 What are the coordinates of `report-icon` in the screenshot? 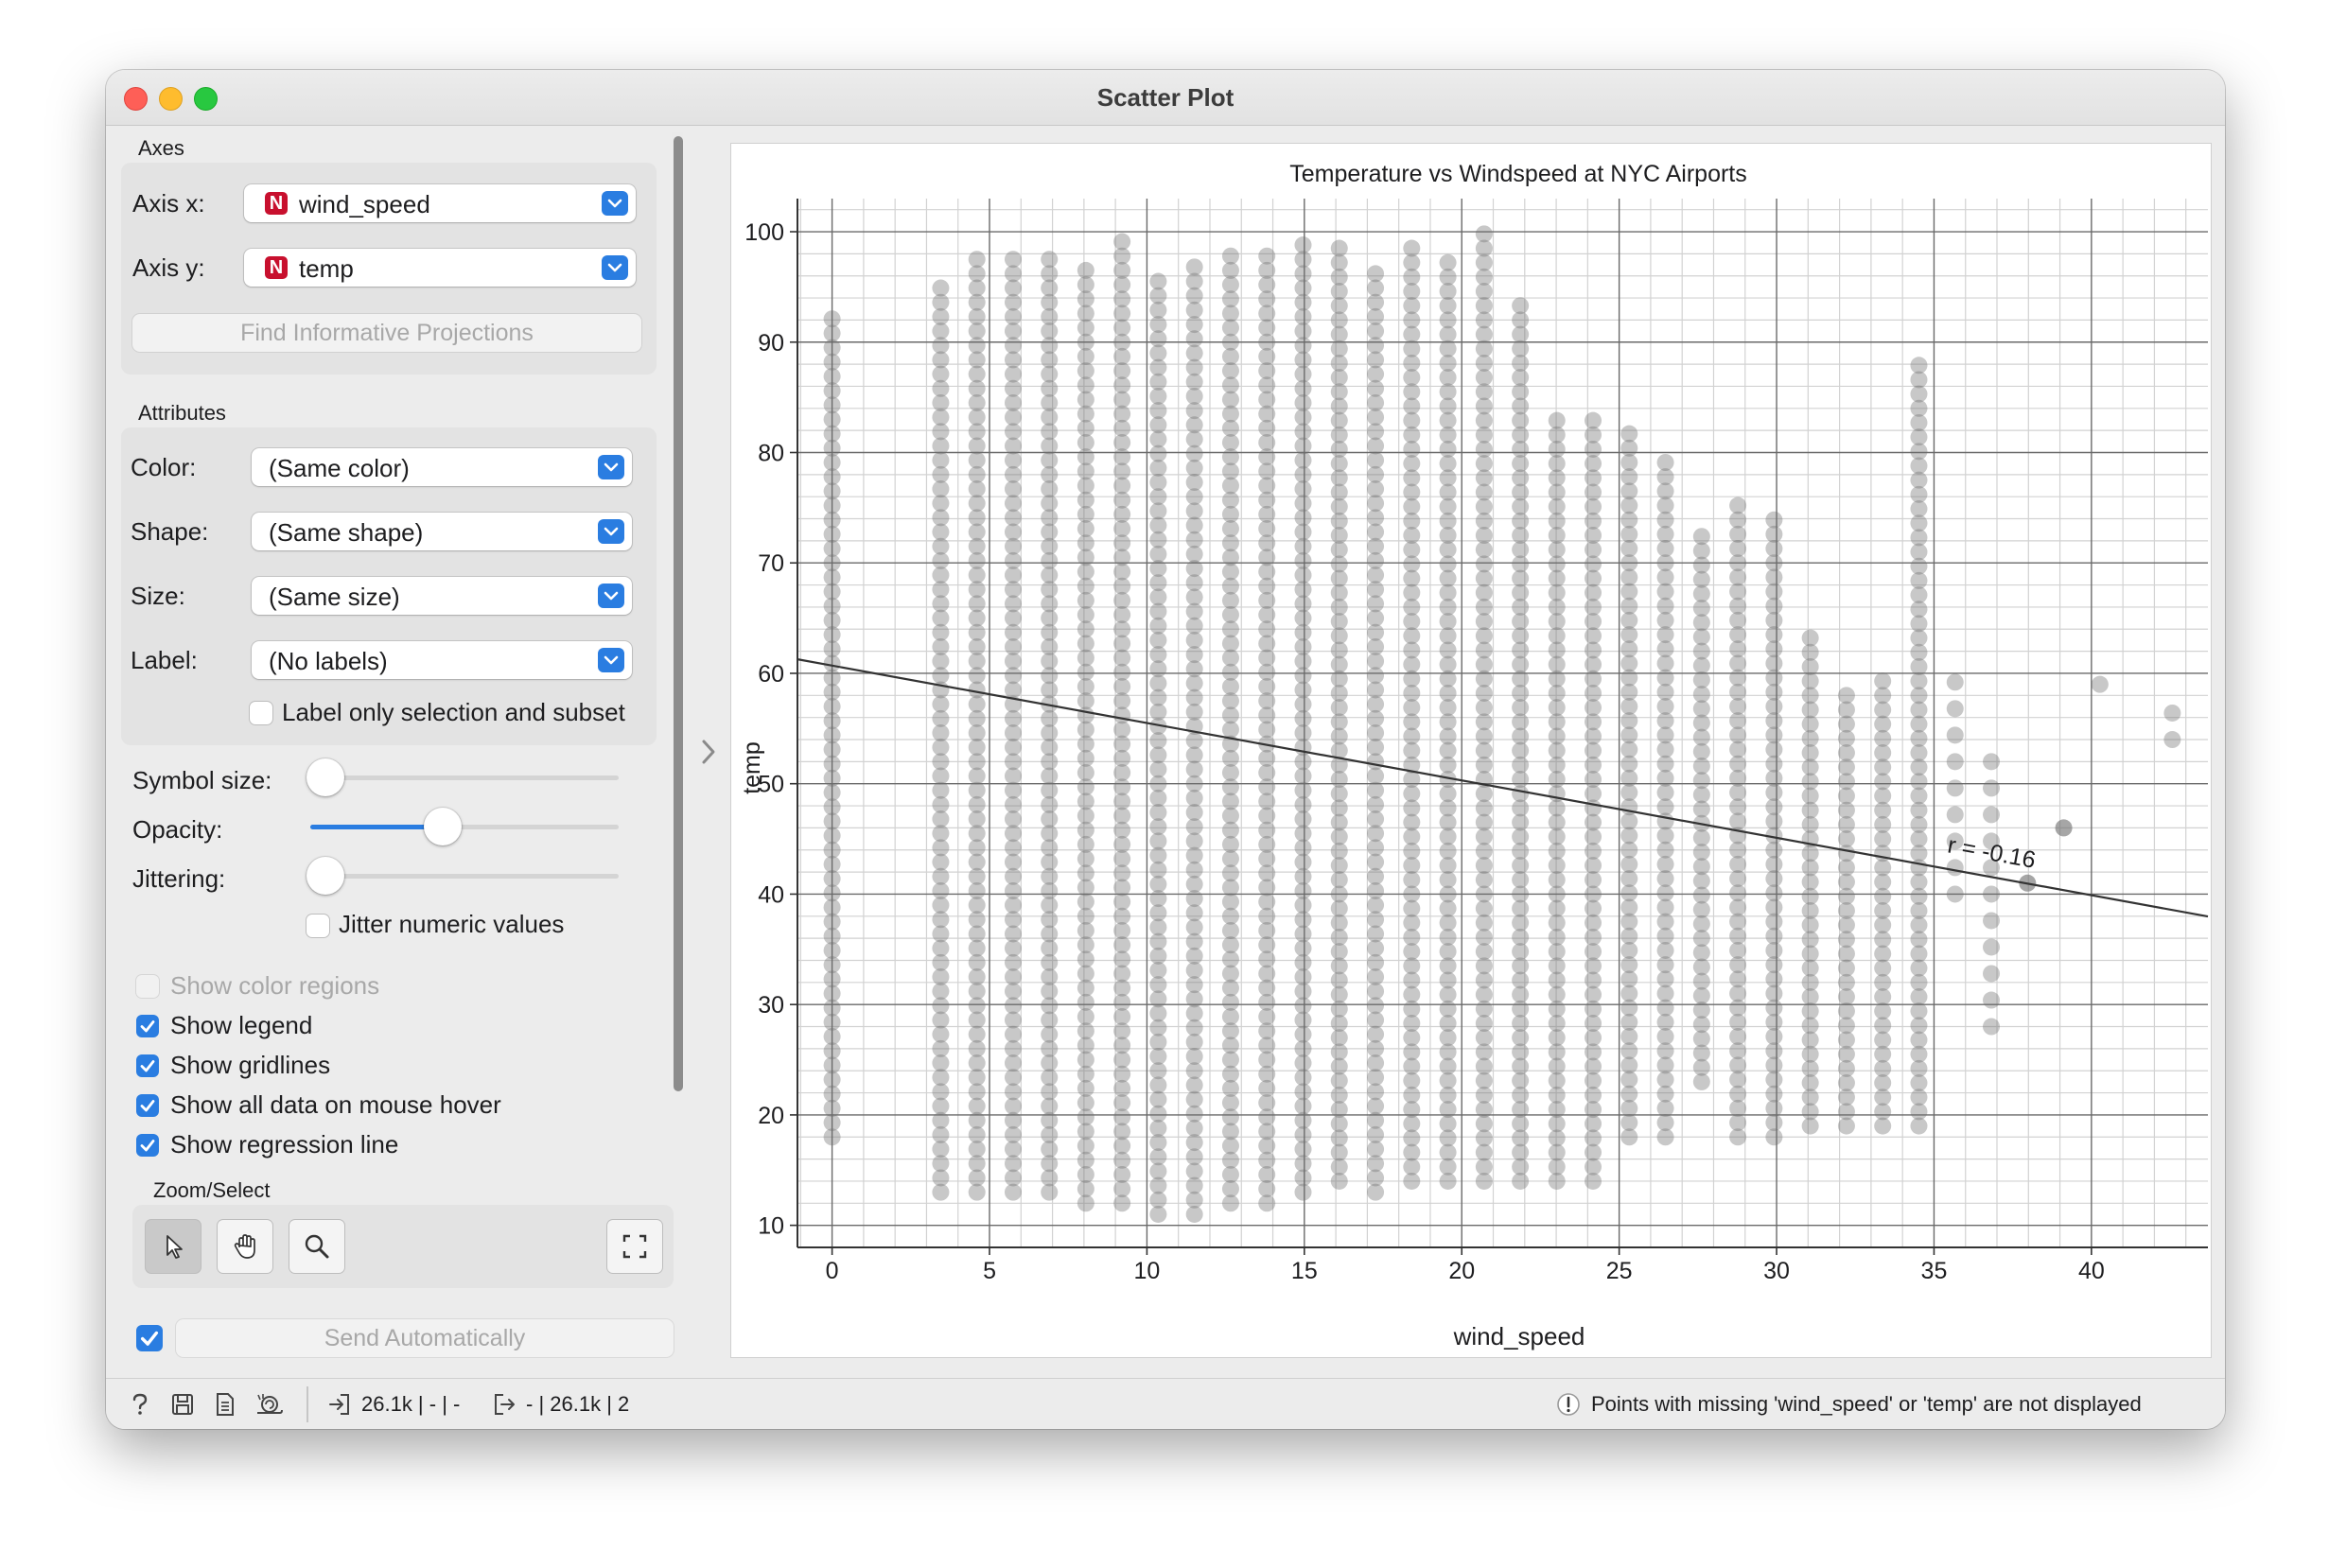 It's located at (225, 1404).